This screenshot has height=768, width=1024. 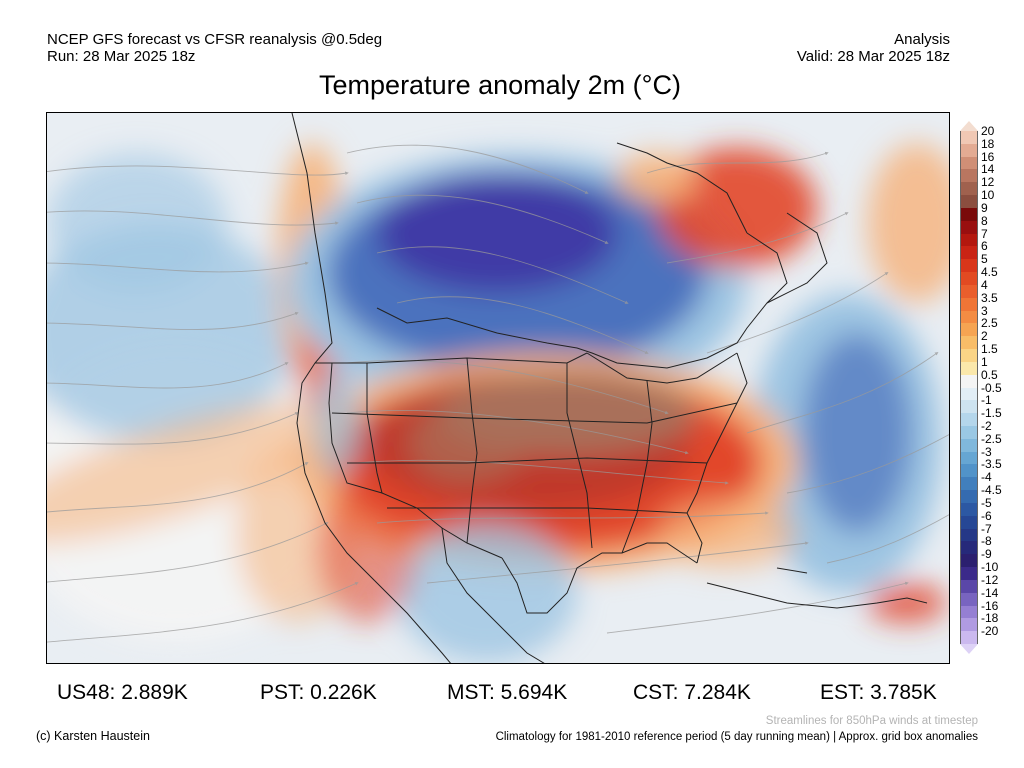 I want to click on region-stat: US48: 2.889K, so click(x=122, y=692).